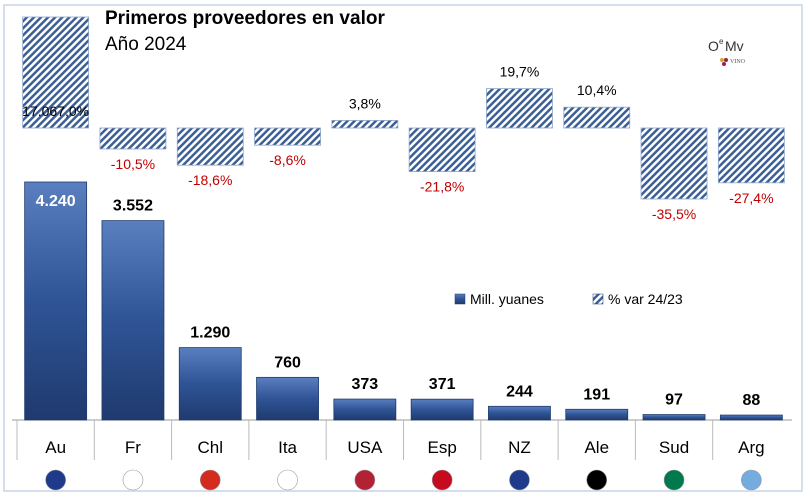 The height and width of the screenshot is (496, 806). What do you see at coordinates (674, 480) in the screenshot?
I see `flag-icon-Sud` at bounding box center [674, 480].